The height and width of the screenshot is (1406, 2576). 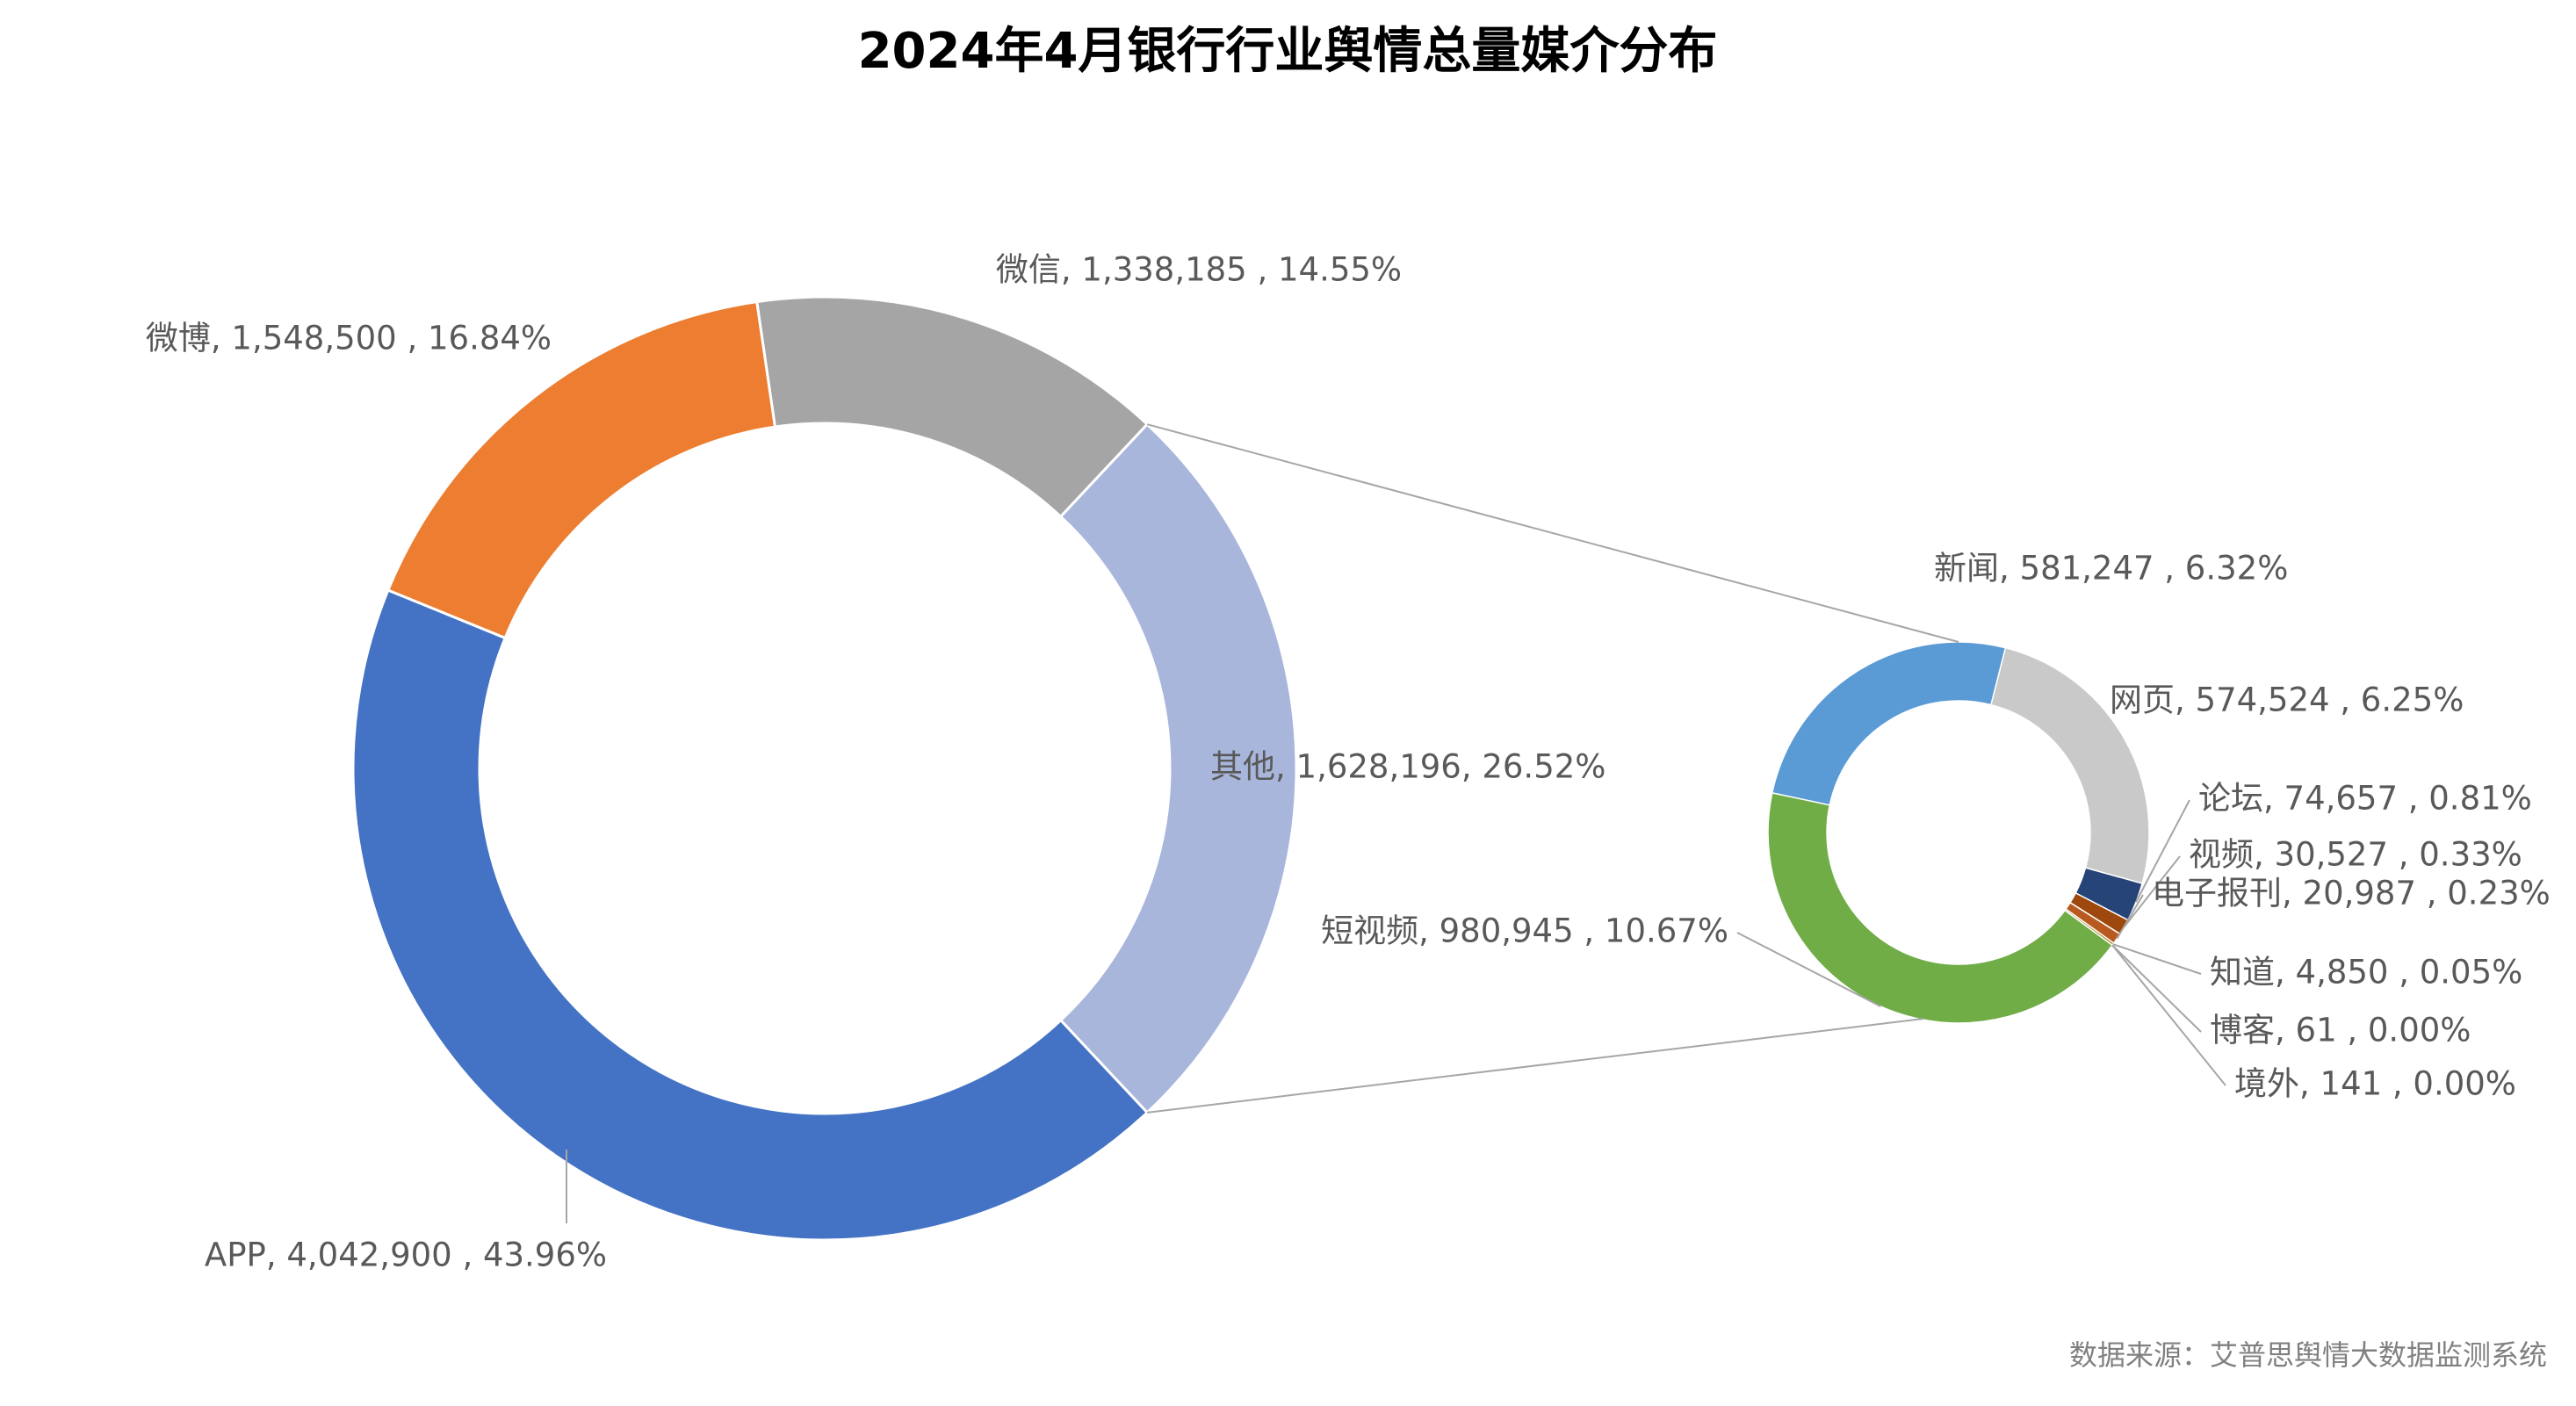 I want to click on chart-title: 2024年4月银行行业舆情总量媒介分布, so click(x=1288, y=51).